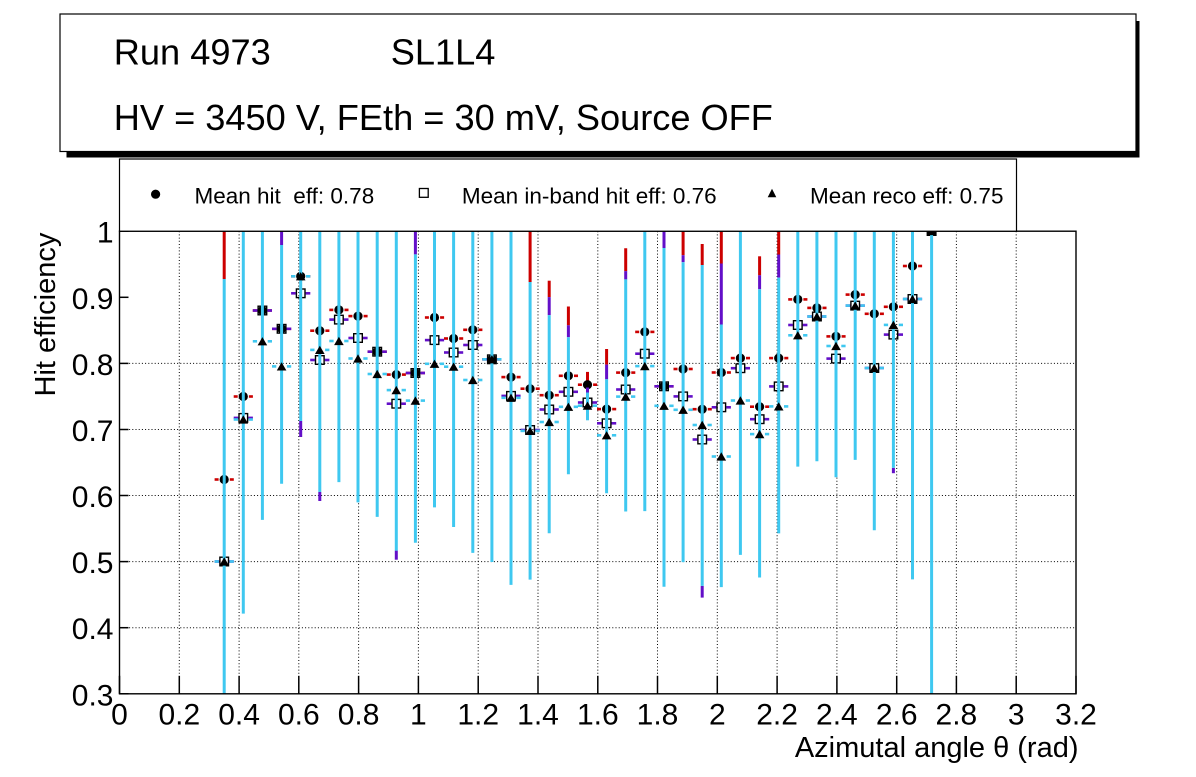 The image size is (1196, 777). I want to click on svg-text: 0.7, so click(93, 431).